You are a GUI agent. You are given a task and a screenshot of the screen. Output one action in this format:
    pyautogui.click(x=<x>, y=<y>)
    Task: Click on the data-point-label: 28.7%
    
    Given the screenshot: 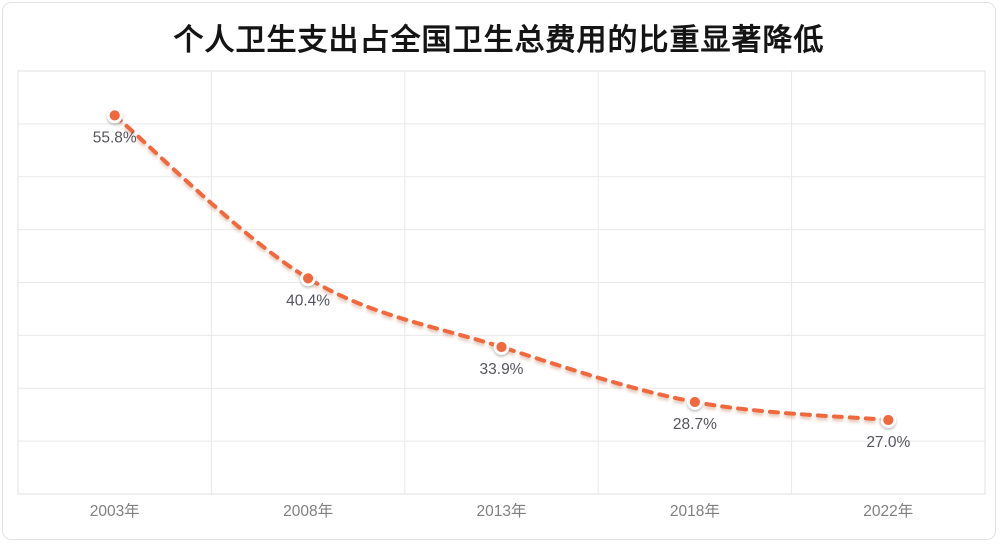 What is the action you would take?
    pyautogui.click(x=695, y=424)
    